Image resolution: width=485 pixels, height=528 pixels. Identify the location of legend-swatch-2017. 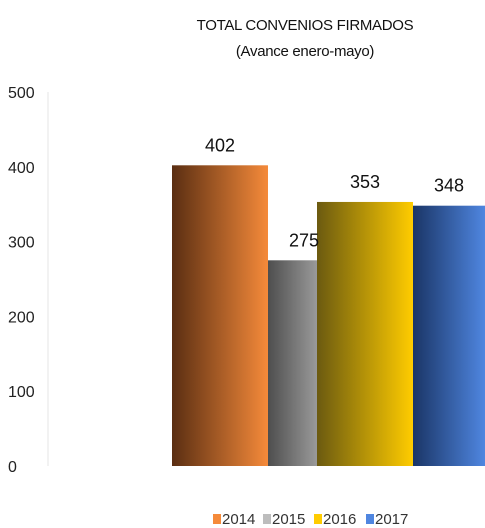
(370, 519).